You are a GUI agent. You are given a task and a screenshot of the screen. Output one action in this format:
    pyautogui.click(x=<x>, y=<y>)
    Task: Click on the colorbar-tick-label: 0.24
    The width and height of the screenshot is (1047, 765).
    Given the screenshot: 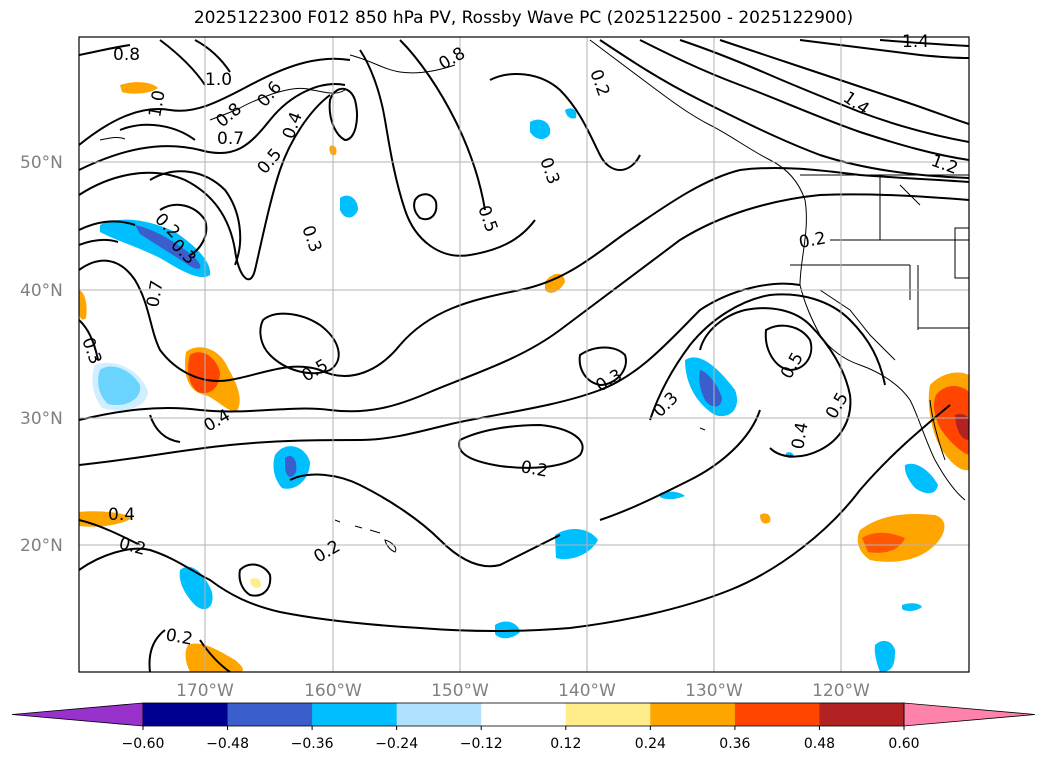 What is the action you would take?
    pyautogui.click(x=650, y=744)
    